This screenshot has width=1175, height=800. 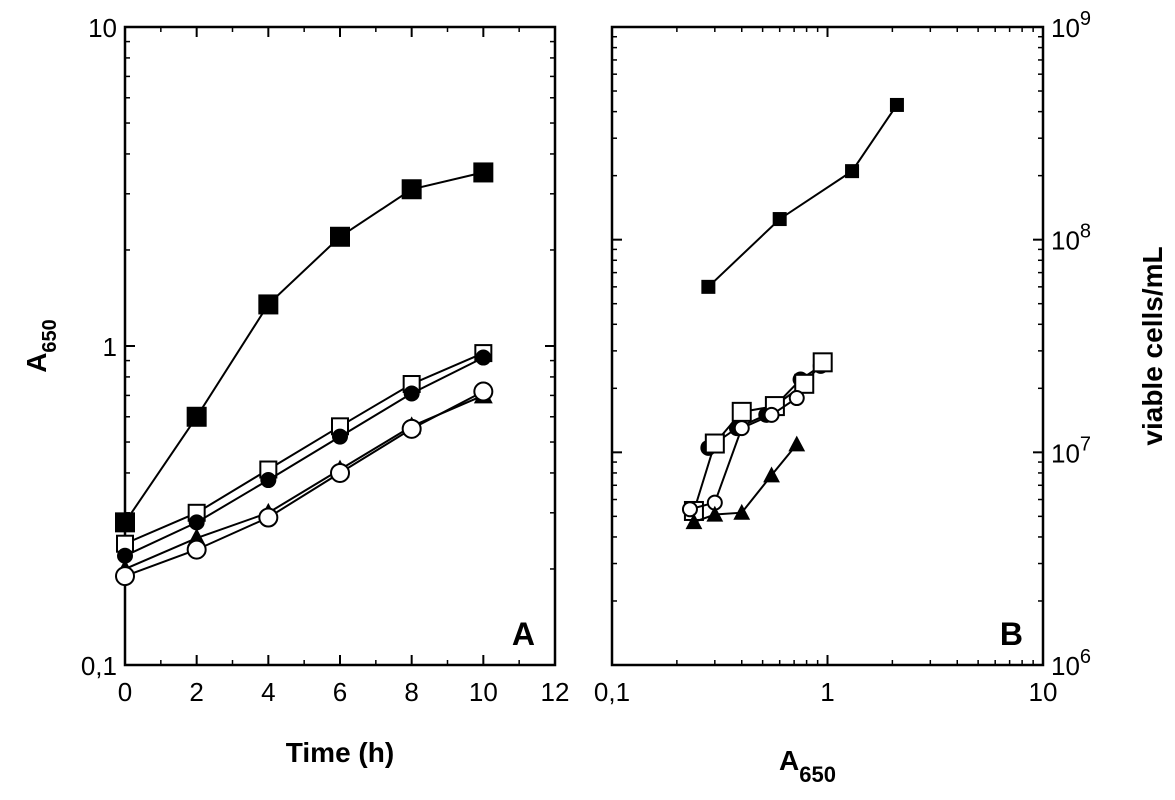 I want to click on y-tick-label: 1, so click(x=110, y=347).